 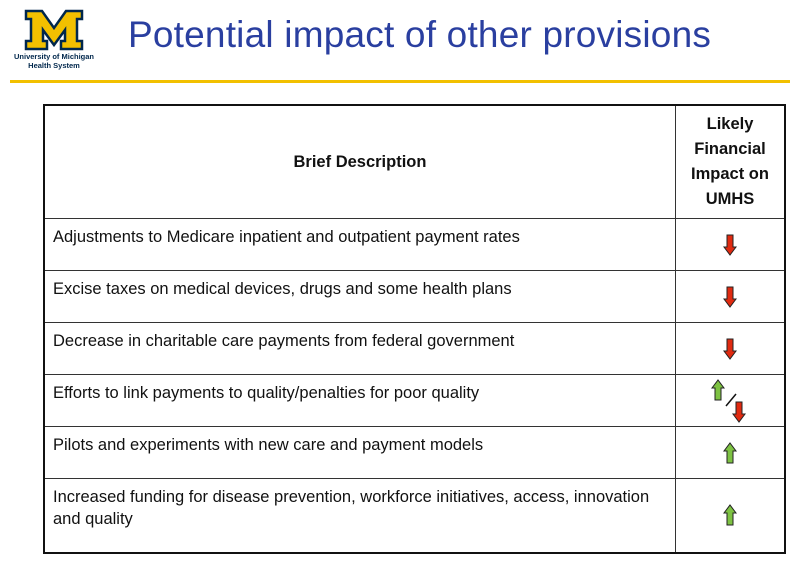 I want to click on logo-line-1: University of Michigan, so click(x=53, y=56).